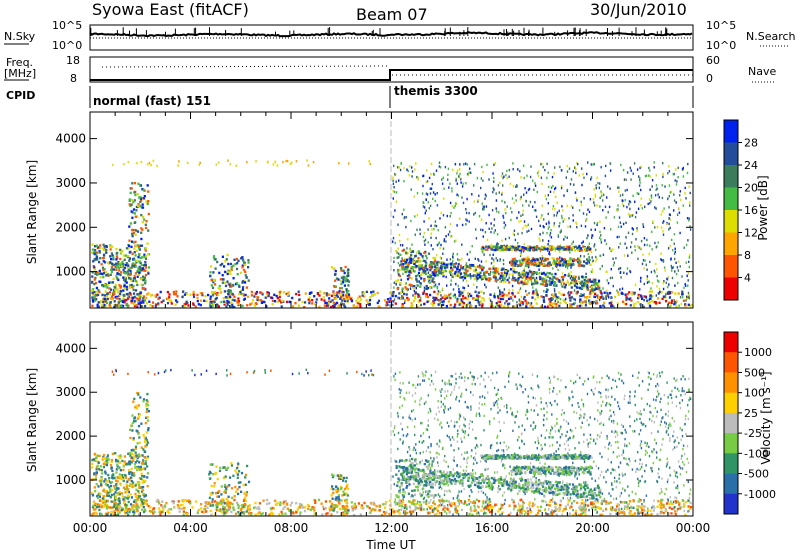 The width and height of the screenshot is (800, 554). I want to click on freq-strip: Freq. [MHz] 18 8 60 0 Nave, so click(390, 69).